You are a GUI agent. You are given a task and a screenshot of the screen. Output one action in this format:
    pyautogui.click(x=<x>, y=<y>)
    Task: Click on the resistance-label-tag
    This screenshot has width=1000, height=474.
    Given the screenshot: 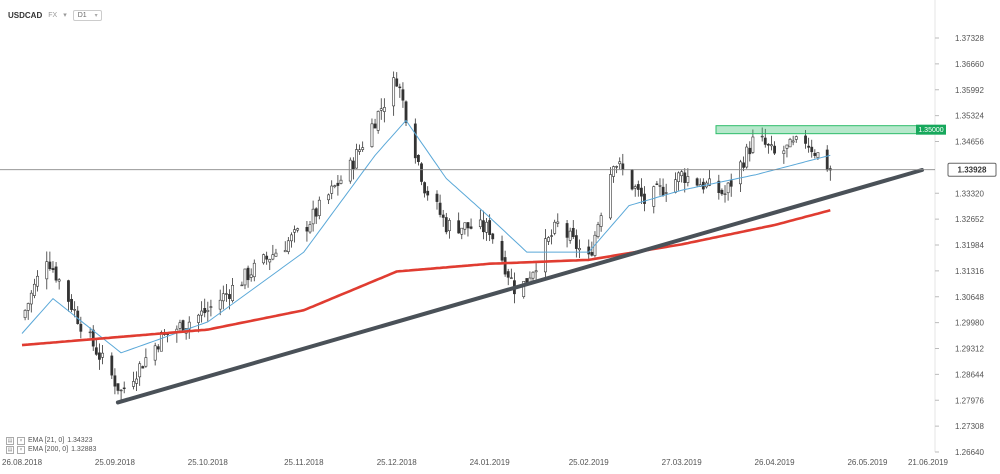 What is the action you would take?
    pyautogui.click(x=931, y=129)
    